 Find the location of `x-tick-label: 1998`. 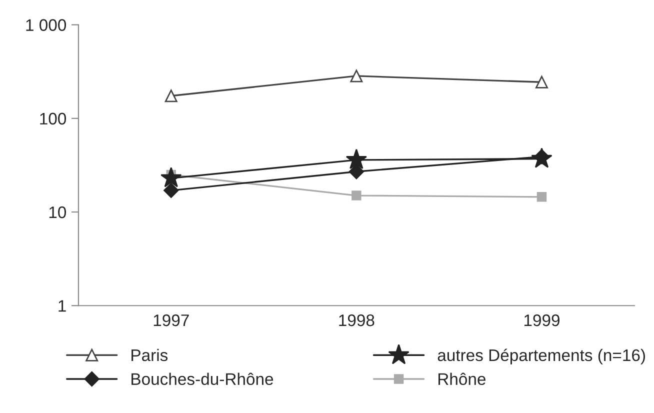

x-tick-label: 1998 is located at coordinates (356, 320).